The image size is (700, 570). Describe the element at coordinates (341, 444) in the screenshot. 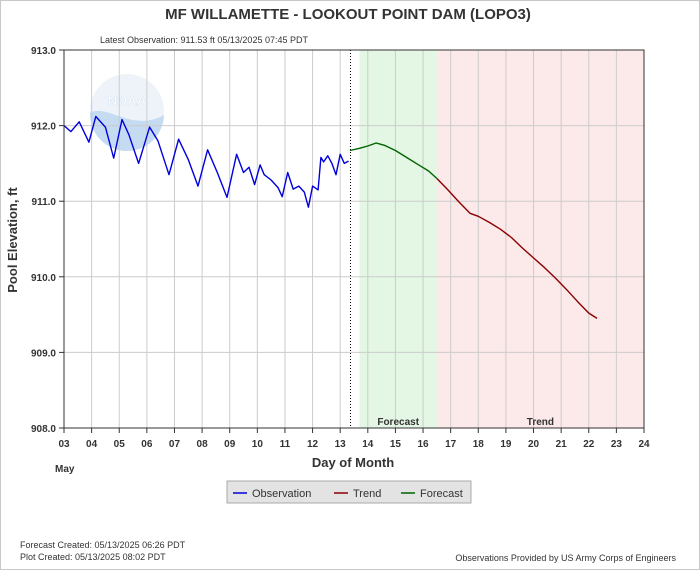

I see `x-tick-label: 13` at that location.